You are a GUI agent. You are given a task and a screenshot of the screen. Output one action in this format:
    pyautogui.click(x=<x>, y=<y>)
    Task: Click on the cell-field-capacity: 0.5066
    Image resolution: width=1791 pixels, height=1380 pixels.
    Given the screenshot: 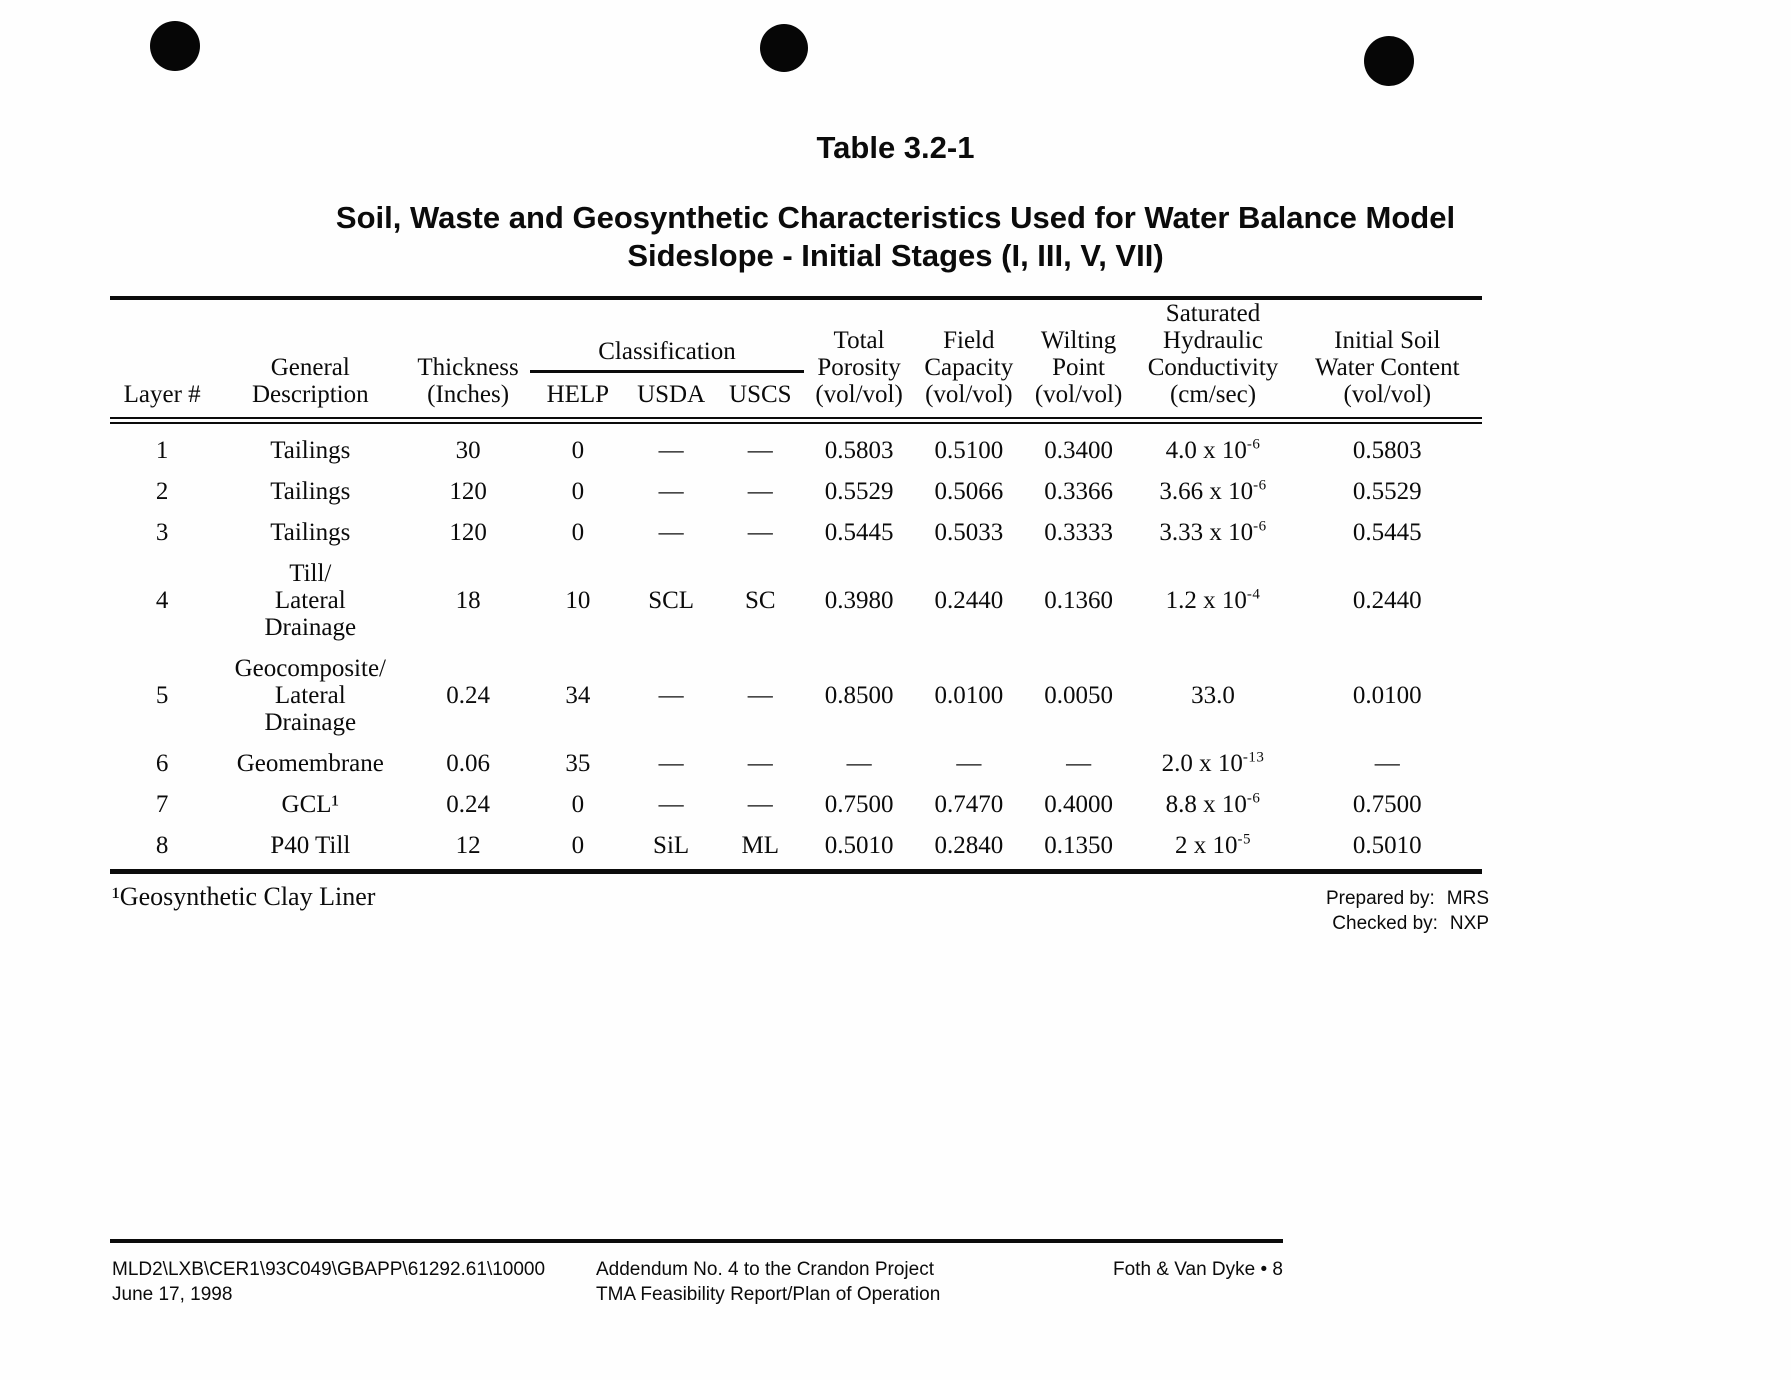 What is the action you would take?
    pyautogui.click(x=969, y=491)
    